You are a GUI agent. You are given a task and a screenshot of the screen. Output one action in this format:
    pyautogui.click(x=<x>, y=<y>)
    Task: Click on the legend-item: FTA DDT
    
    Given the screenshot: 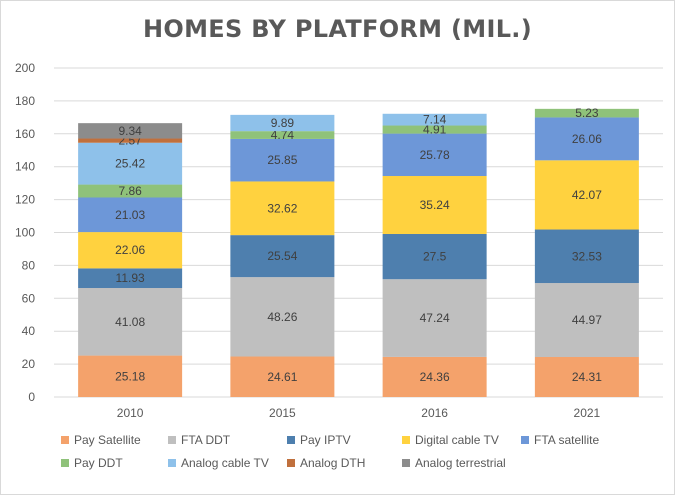 What is the action you would take?
    pyautogui.click(x=227, y=440)
    